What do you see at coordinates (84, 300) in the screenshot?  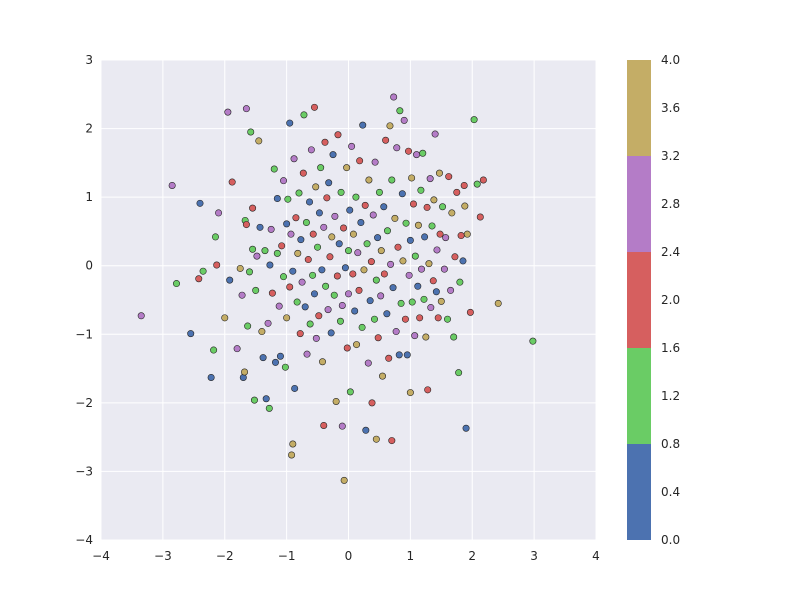 I see `y-tick-labels: −4 −3 −2 −1 0 1 2 3` at bounding box center [84, 300].